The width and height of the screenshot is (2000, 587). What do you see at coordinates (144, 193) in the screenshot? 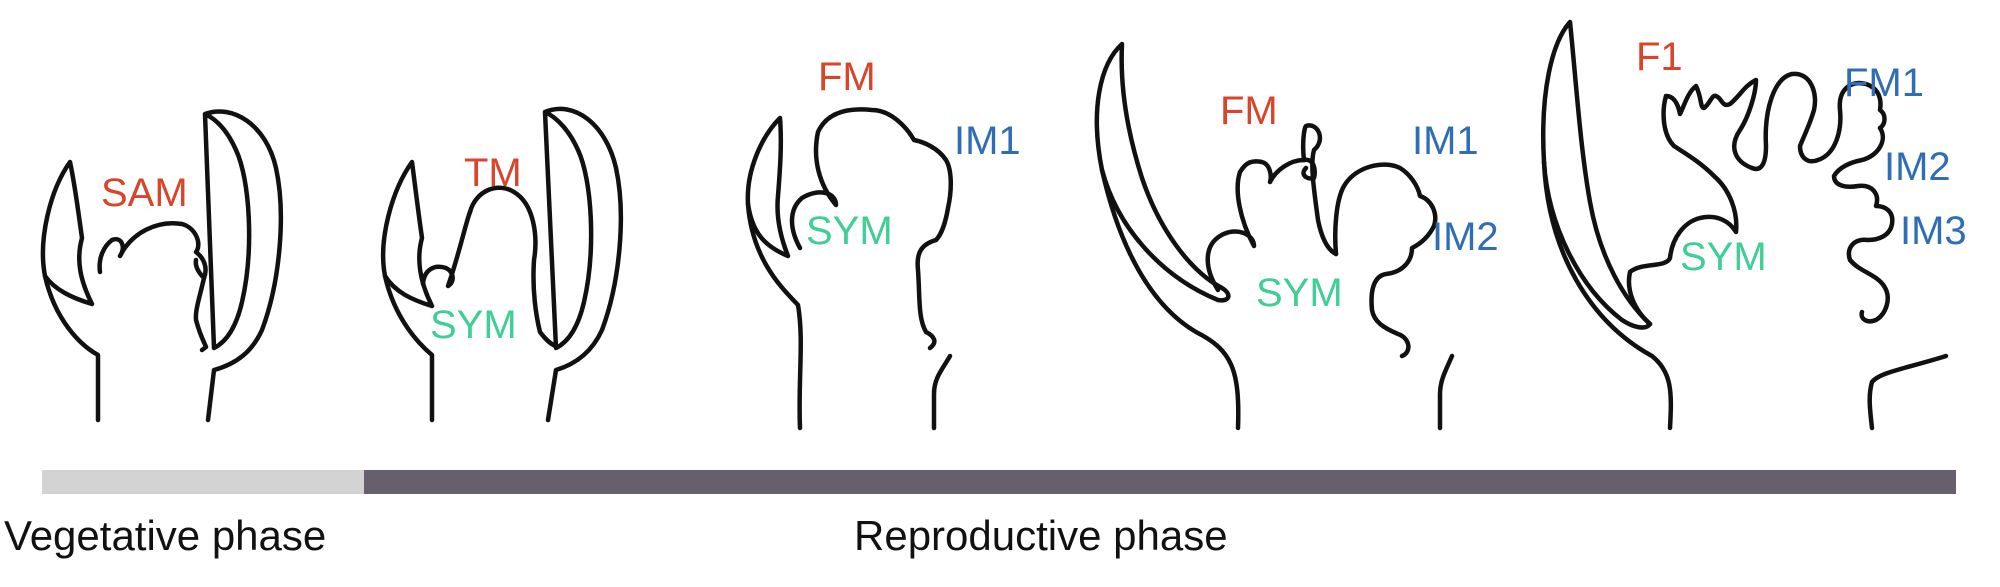
I see `label-sam: SAM` at bounding box center [144, 193].